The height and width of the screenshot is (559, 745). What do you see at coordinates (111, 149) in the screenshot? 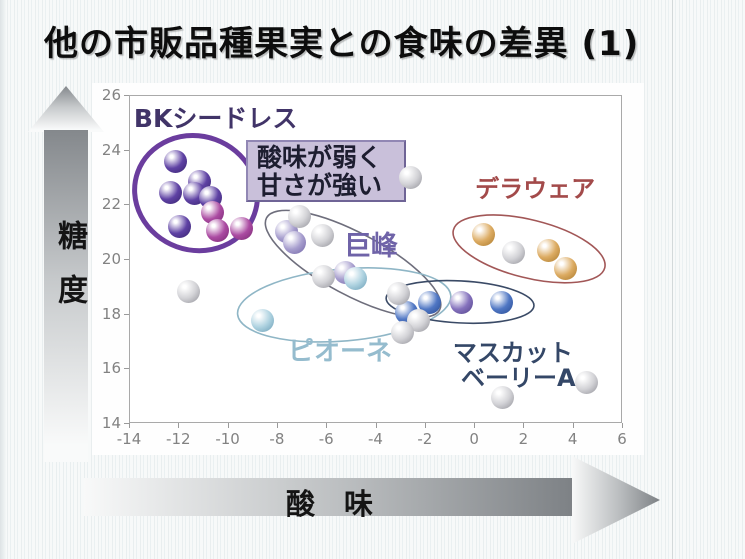
I see `y-tick-label: 24` at bounding box center [111, 149].